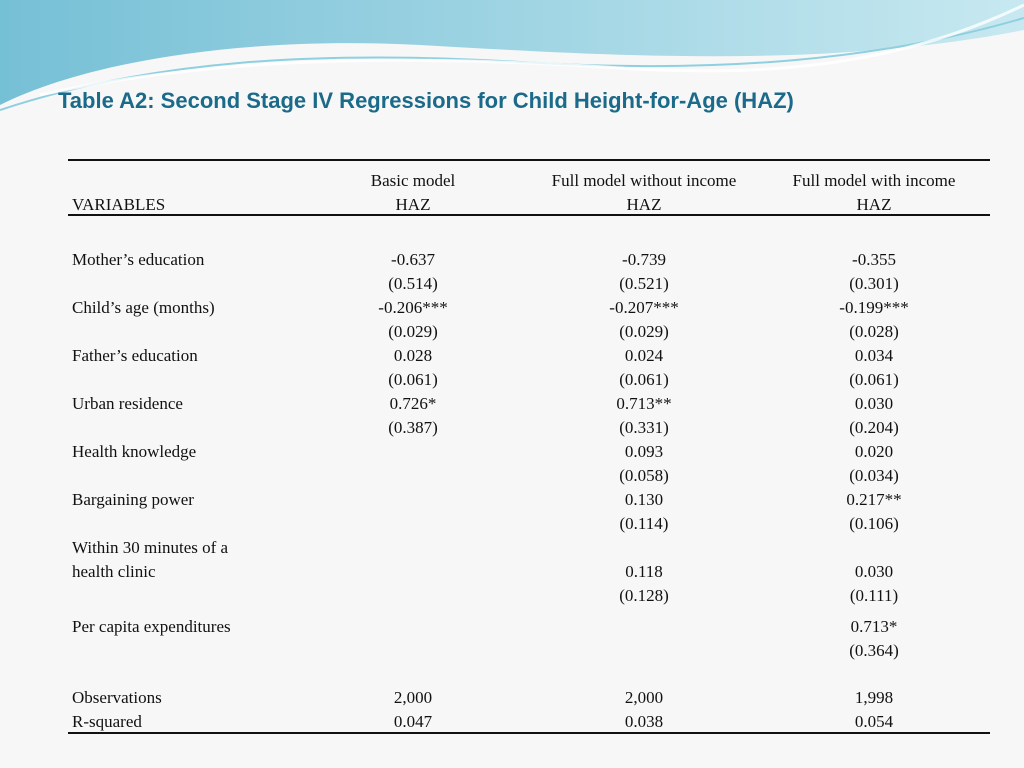 This screenshot has height=768, width=1024. I want to click on coefficient: 0.034, so click(874, 355).